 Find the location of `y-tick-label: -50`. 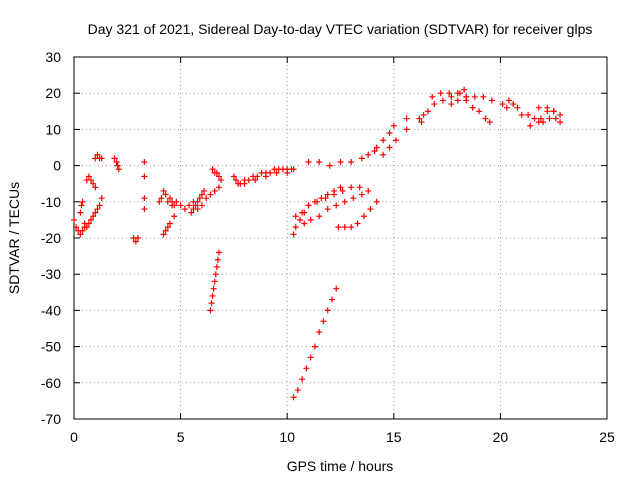

y-tick-label: -50 is located at coordinates (51, 347).